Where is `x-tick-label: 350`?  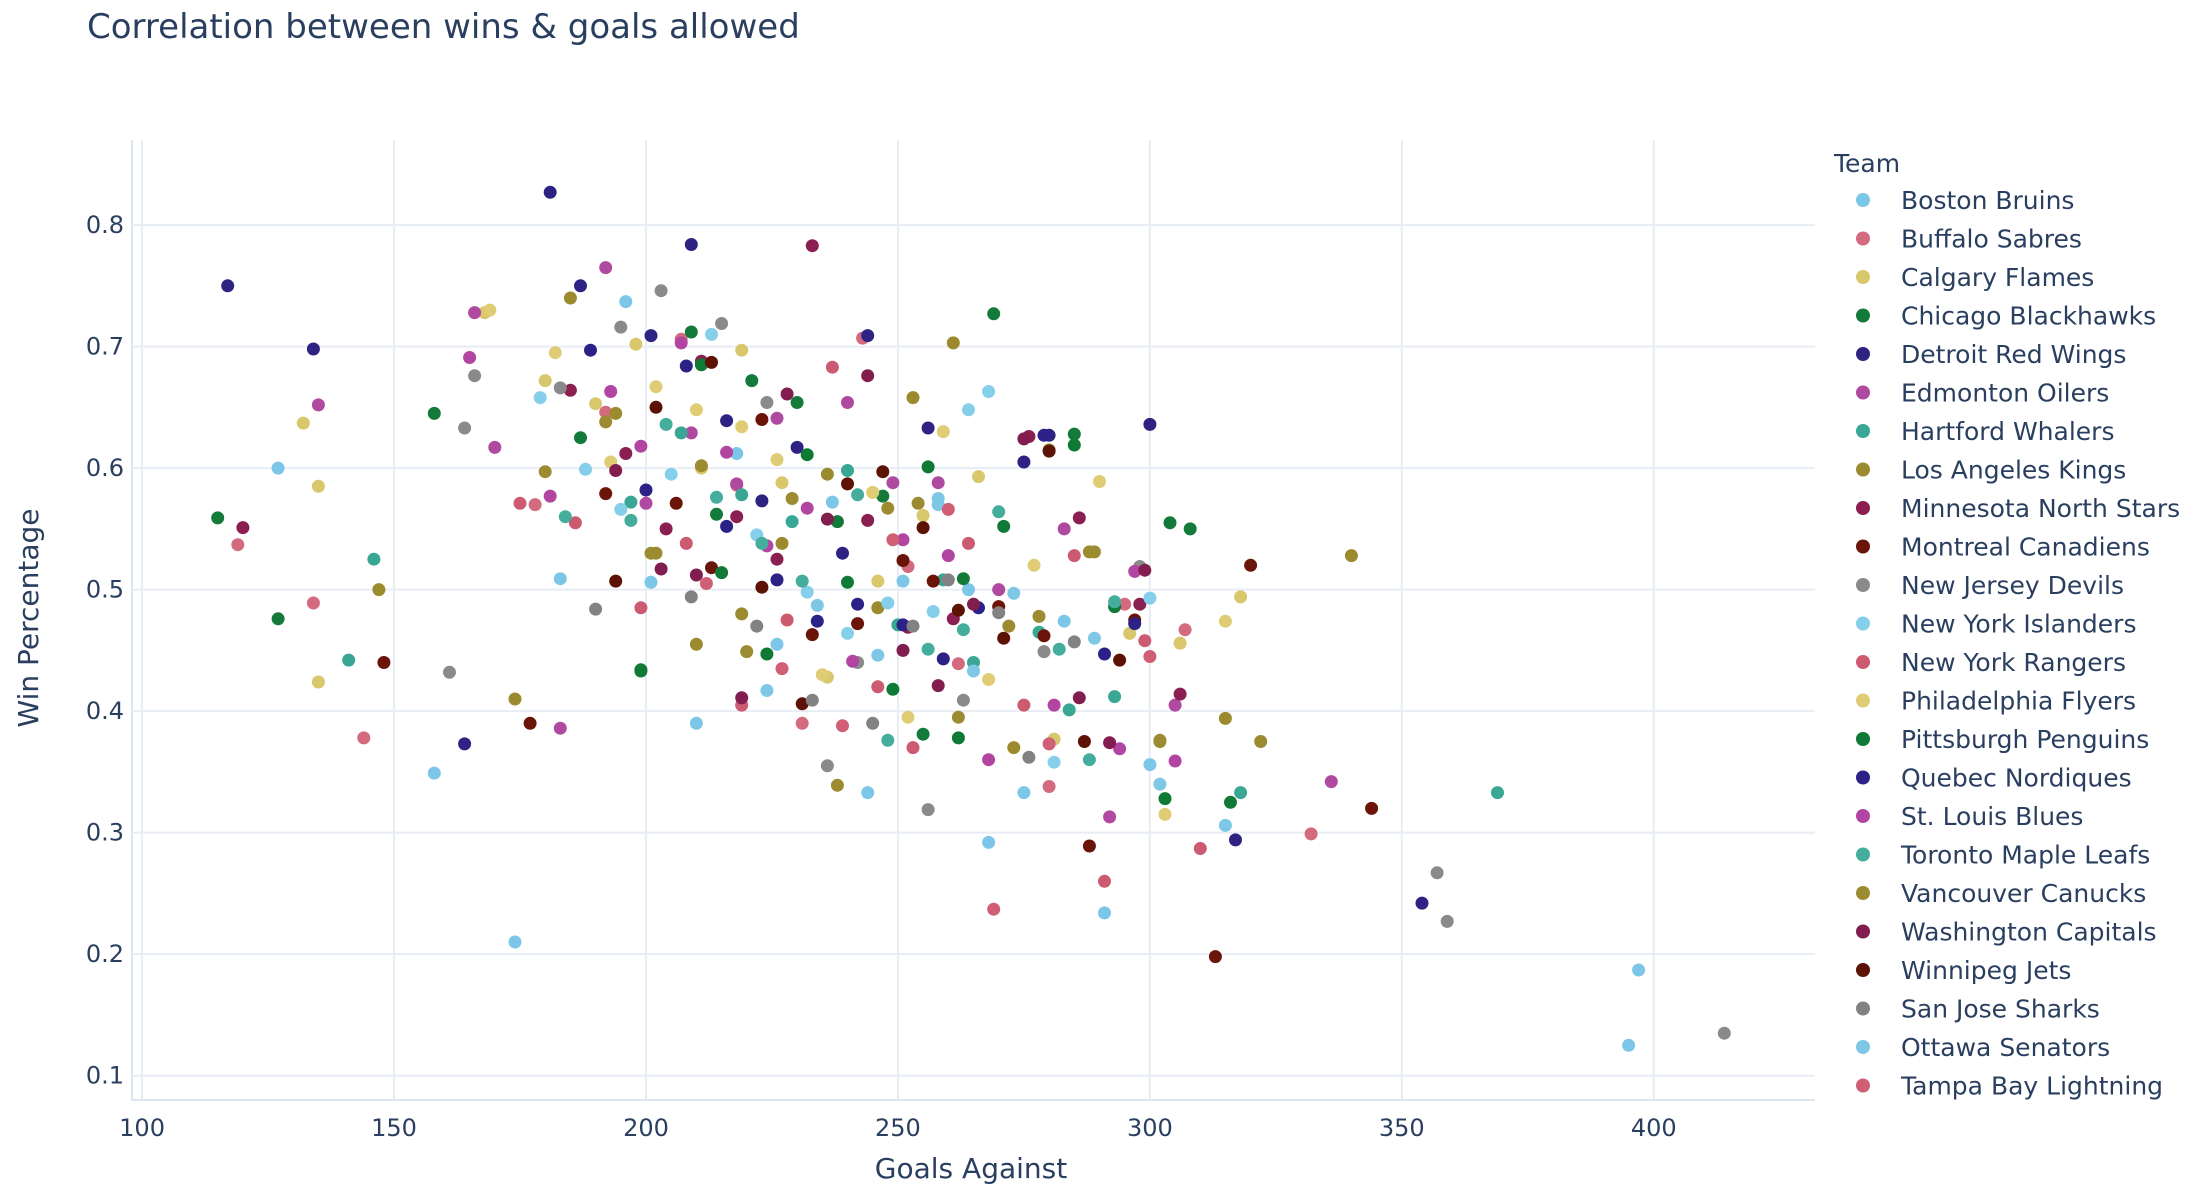 x-tick-label: 350 is located at coordinates (1402, 1128).